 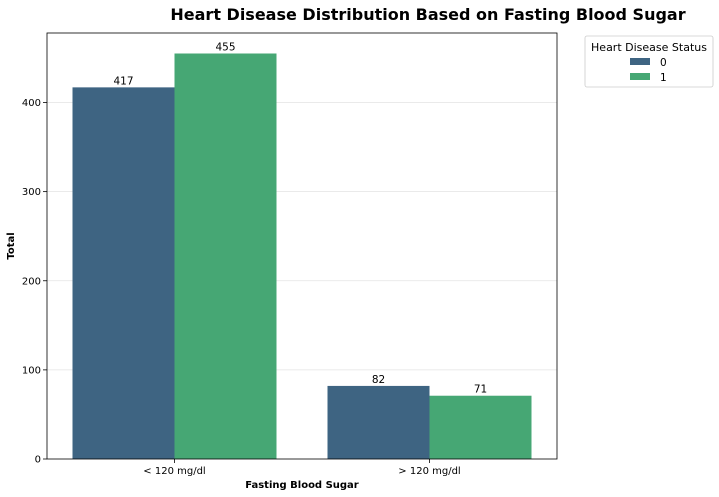 I want to click on x-axis-label: Fasting Blood Sugar, so click(x=302, y=485).